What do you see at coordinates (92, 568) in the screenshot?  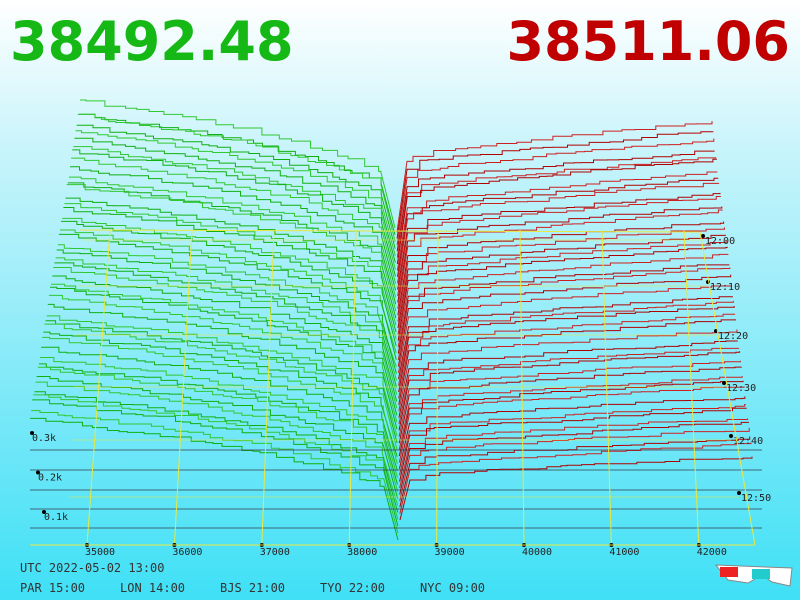 I see `utc-time: UTC 2022-05-02 13:00` at bounding box center [92, 568].